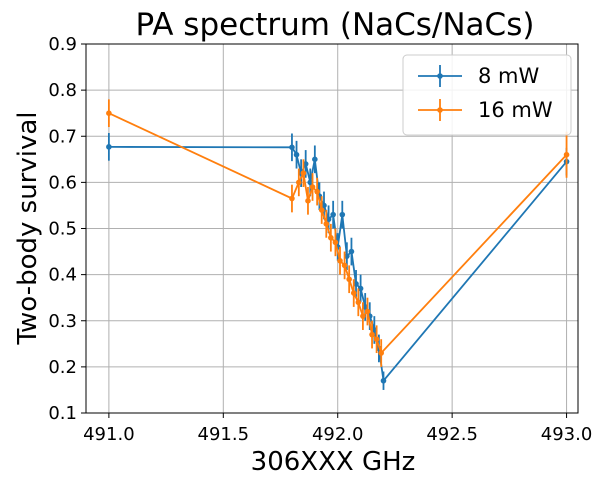 Image resolution: width=599 pixels, height=487 pixels. What do you see at coordinates (109, 434) in the screenshot?
I see `x-tick-label: 491.0` at bounding box center [109, 434].